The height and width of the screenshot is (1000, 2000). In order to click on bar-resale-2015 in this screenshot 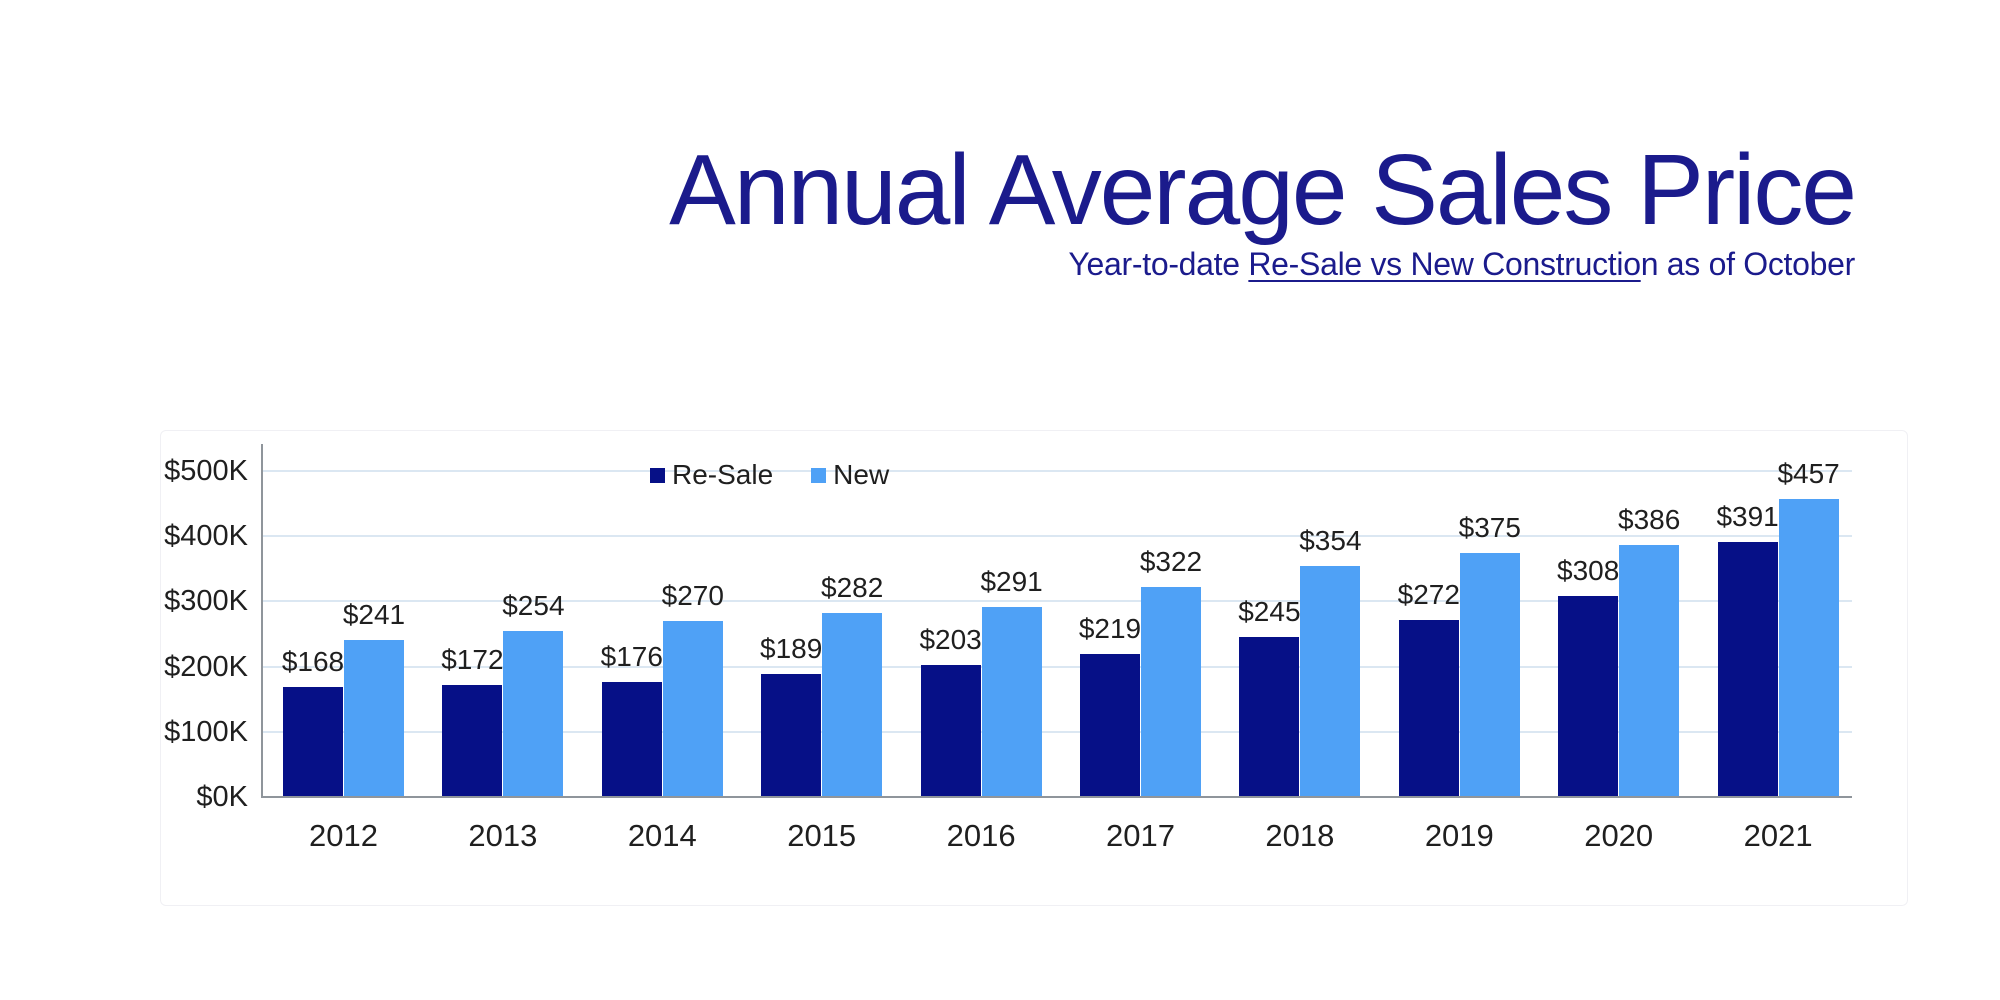, I will do `click(791, 735)`.